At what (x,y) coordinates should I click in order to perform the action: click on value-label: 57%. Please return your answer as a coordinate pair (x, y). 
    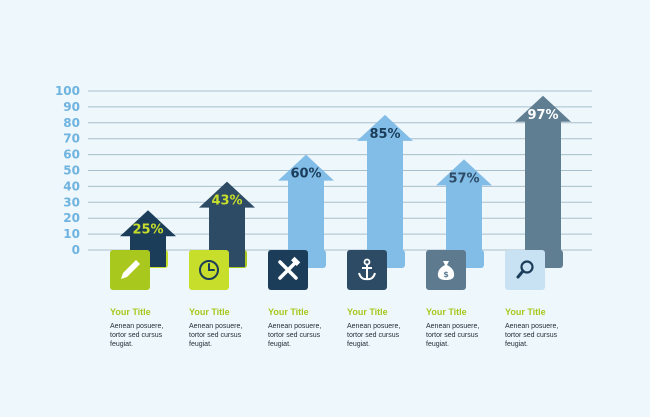
    Looking at the image, I should click on (463, 178).